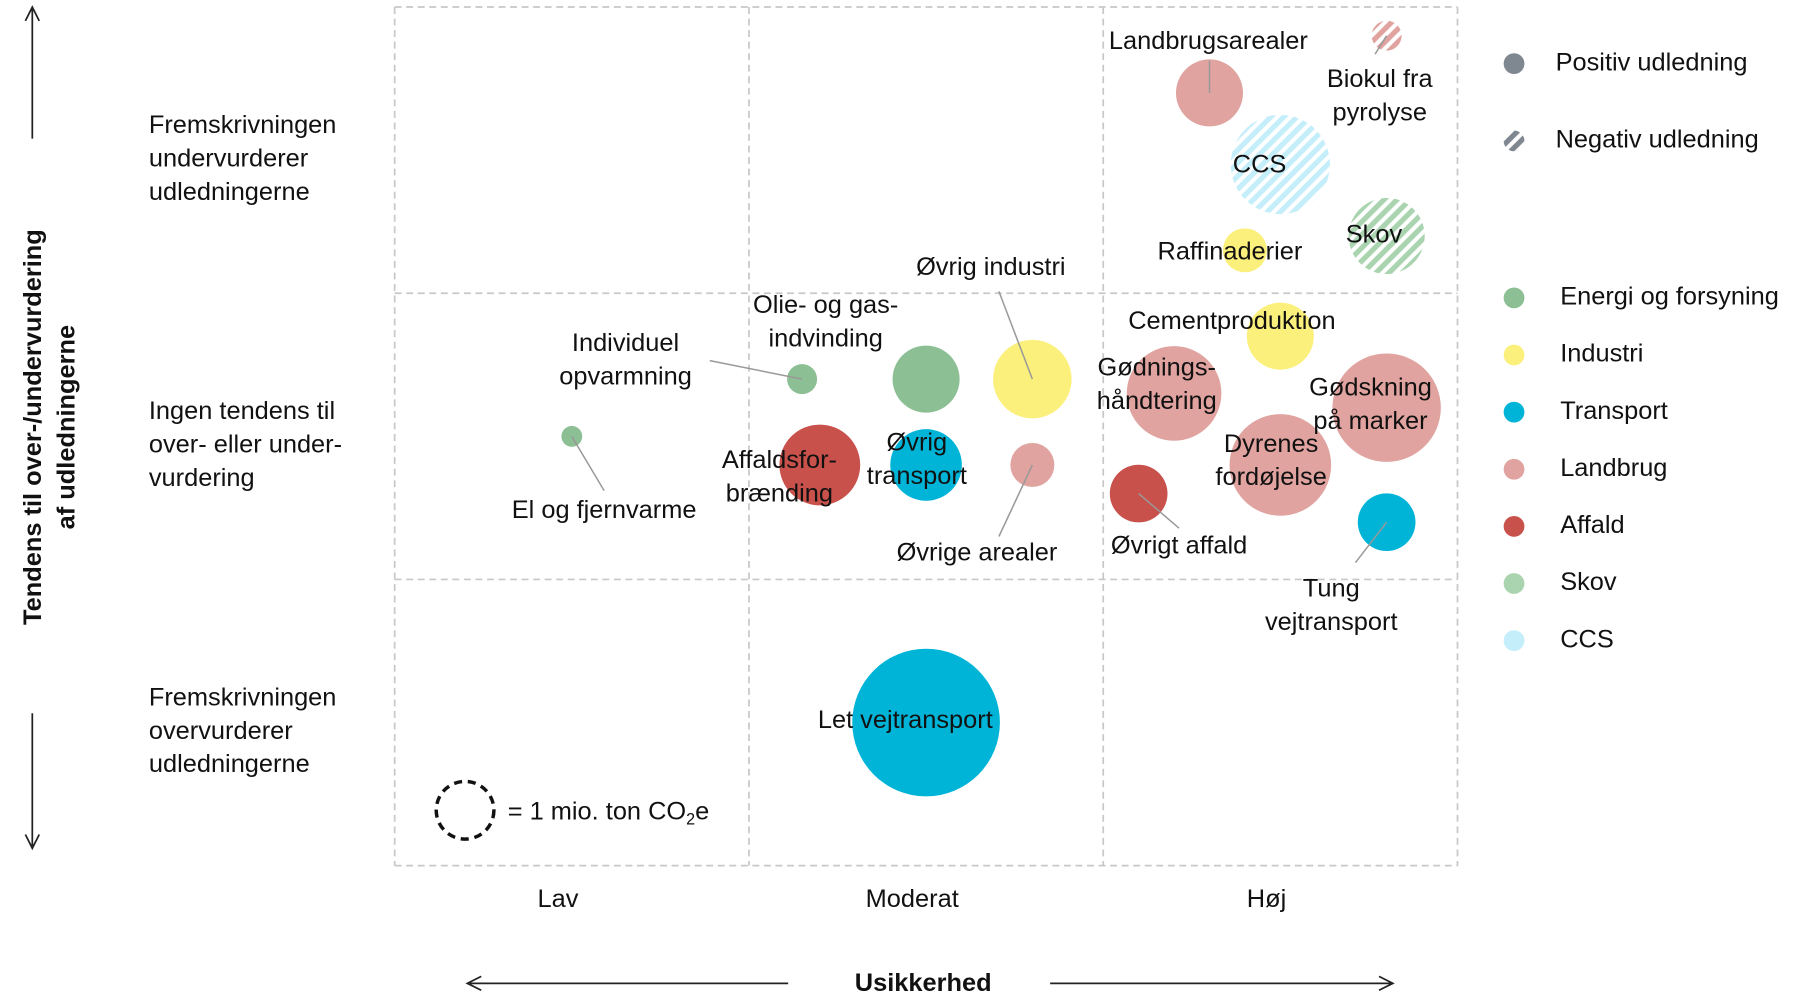  What do you see at coordinates (557, 899) in the screenshot?
I see `x-tick-label: Lav` at bounding box center [557, 899].